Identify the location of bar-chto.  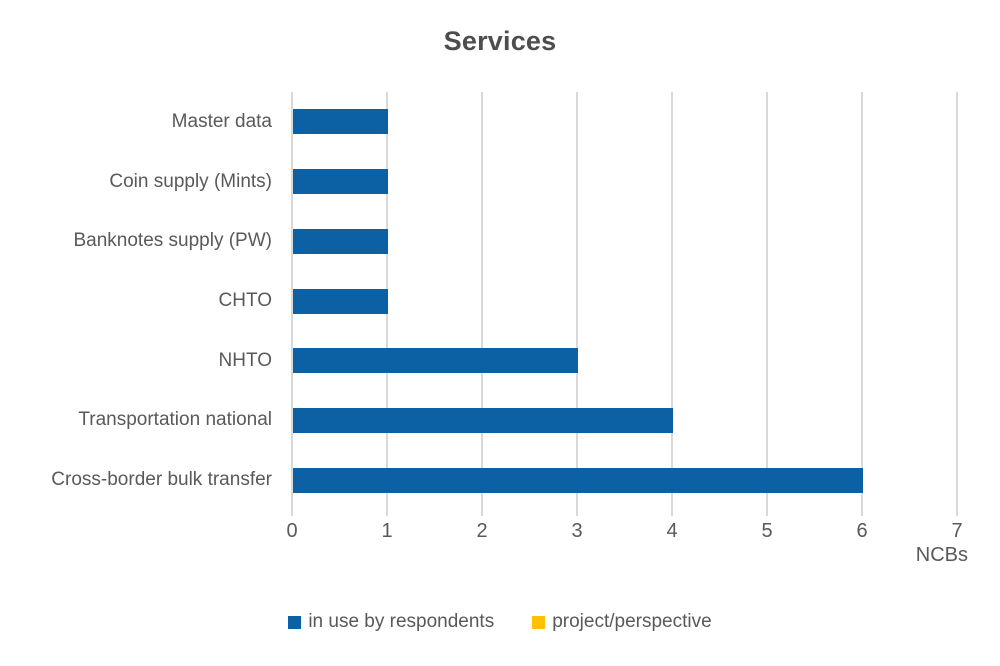
(340, 301).